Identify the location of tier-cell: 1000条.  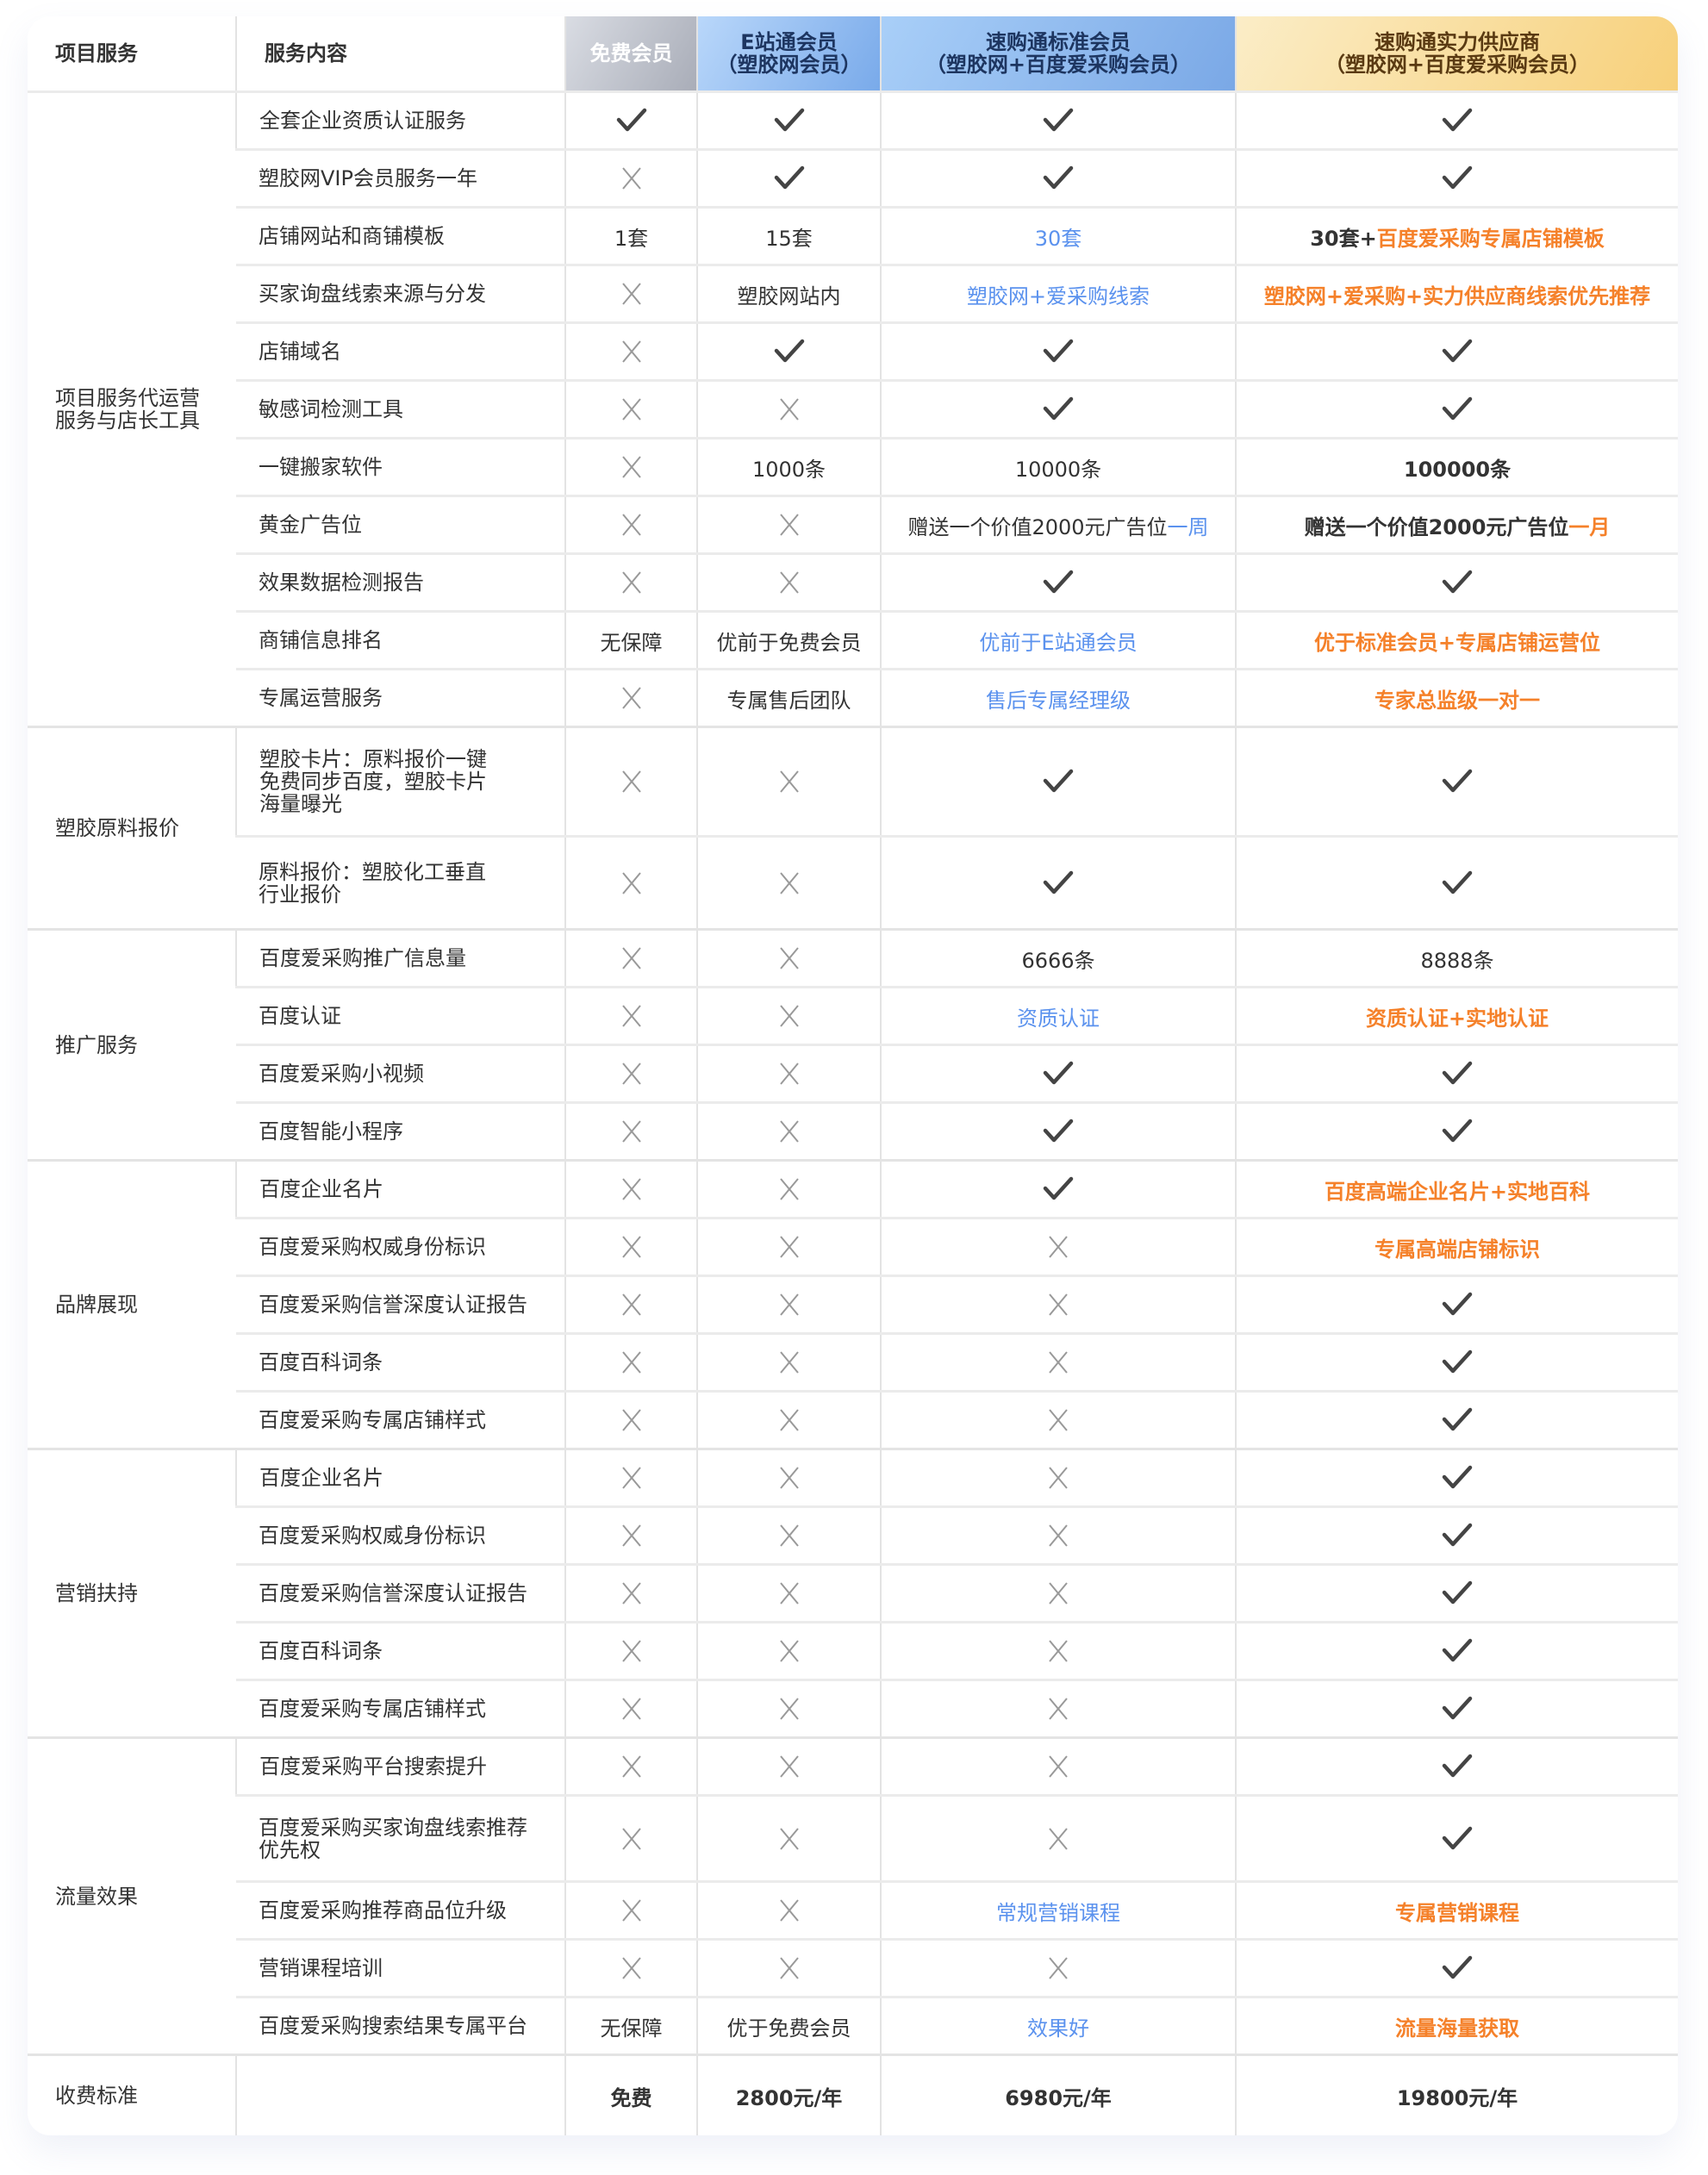
(788, 468).